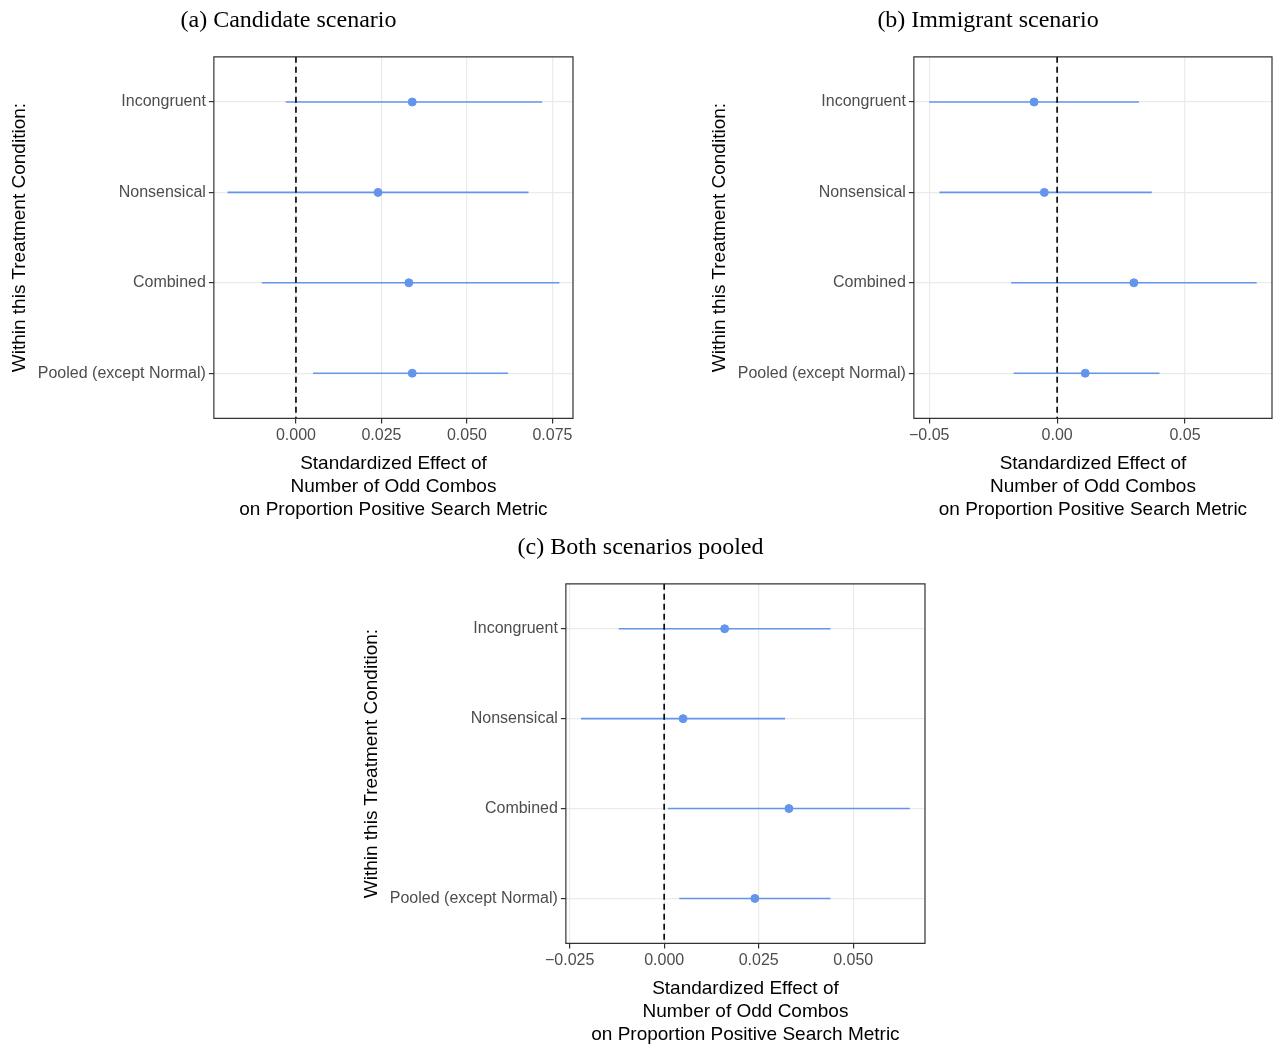 The height and width of the screenshot is (1050, 1284). Describe the element at coordinates (288, 18) in the screenshot. I see `chart-title: (a) Candidate scenario` at that location.